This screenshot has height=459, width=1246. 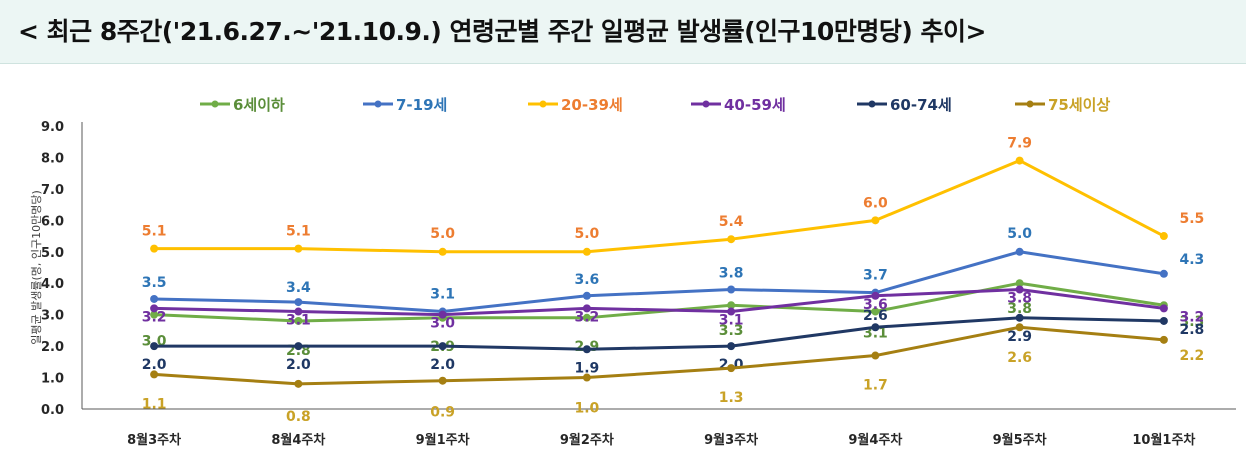 What do you see at coordinates (1019, 144) in the screenshot?
I see `data-label: 7.9` at bounding box center [1019, 144].